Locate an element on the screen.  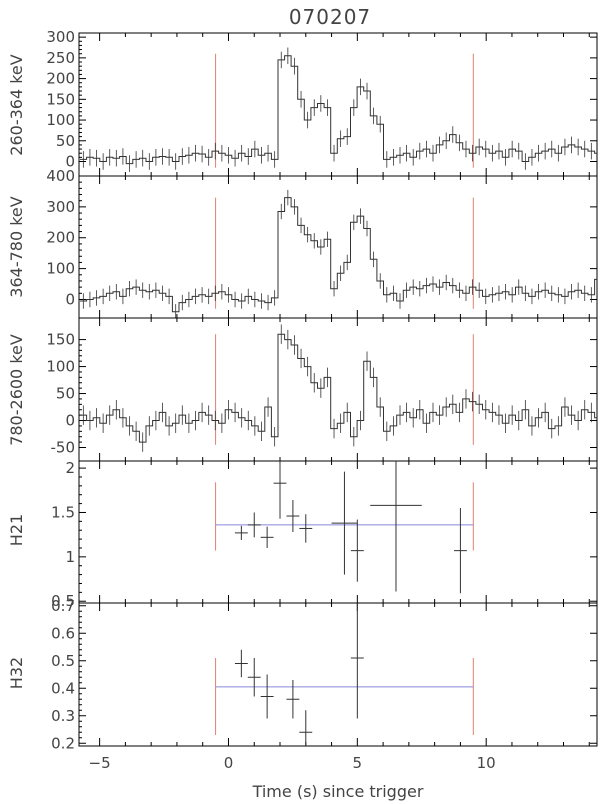
y-tick-label: 2 is located at coordinates (70, 468).